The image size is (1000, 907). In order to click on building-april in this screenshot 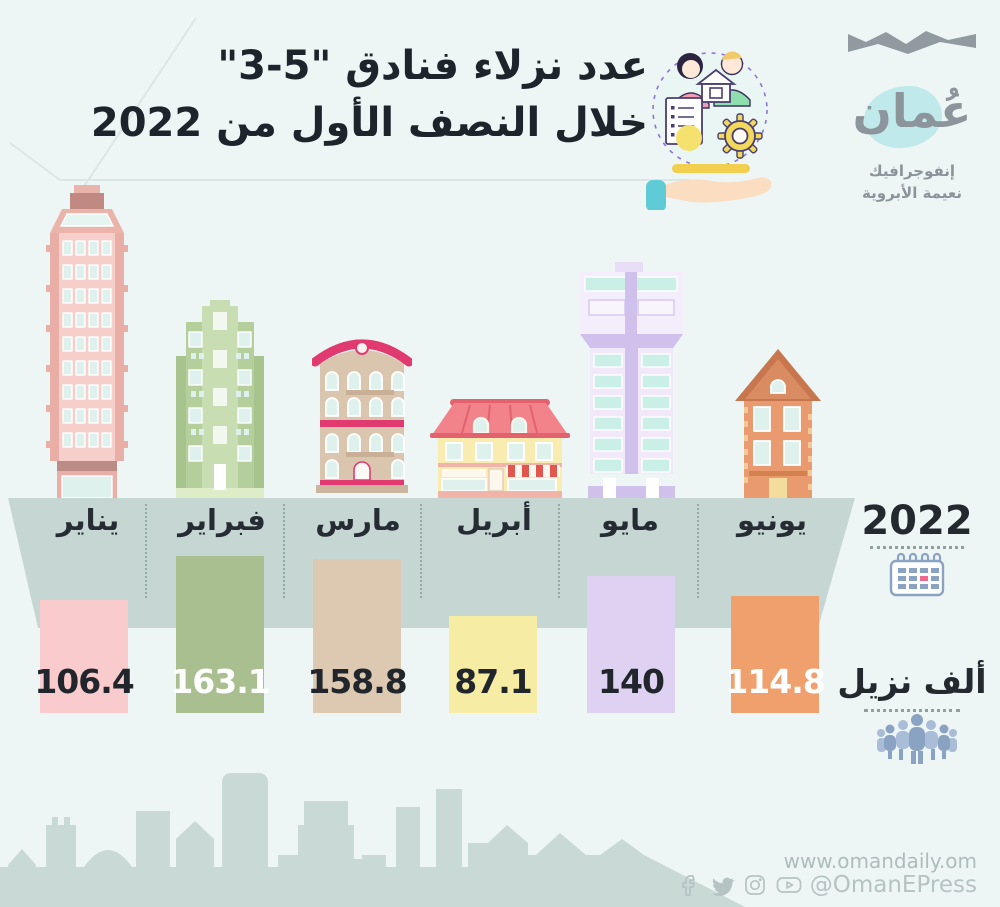, I will do `click(500, 448)`.